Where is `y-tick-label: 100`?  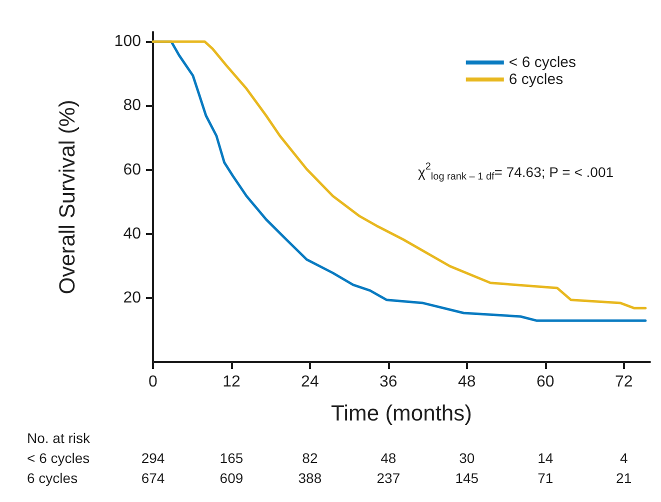 y-tick-label: 100 is located at coordinates (128, 41).